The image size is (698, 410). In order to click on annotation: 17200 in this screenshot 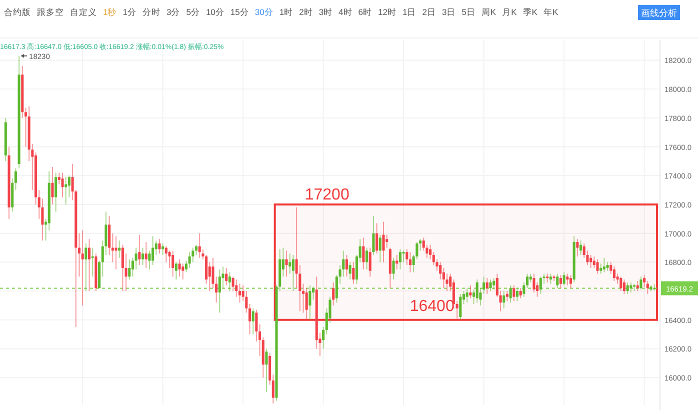, I will do `click(327, 195)`.